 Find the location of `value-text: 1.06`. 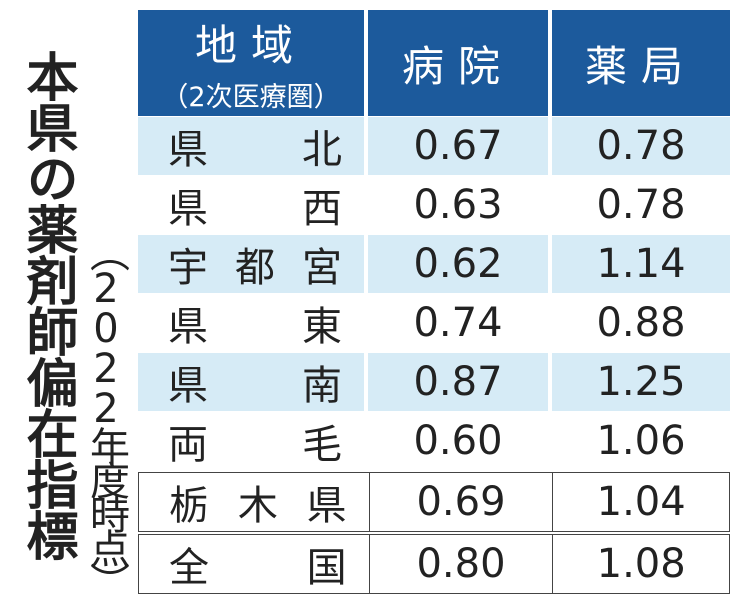

value-text: 1.06 is located at coordinates (641, 441).